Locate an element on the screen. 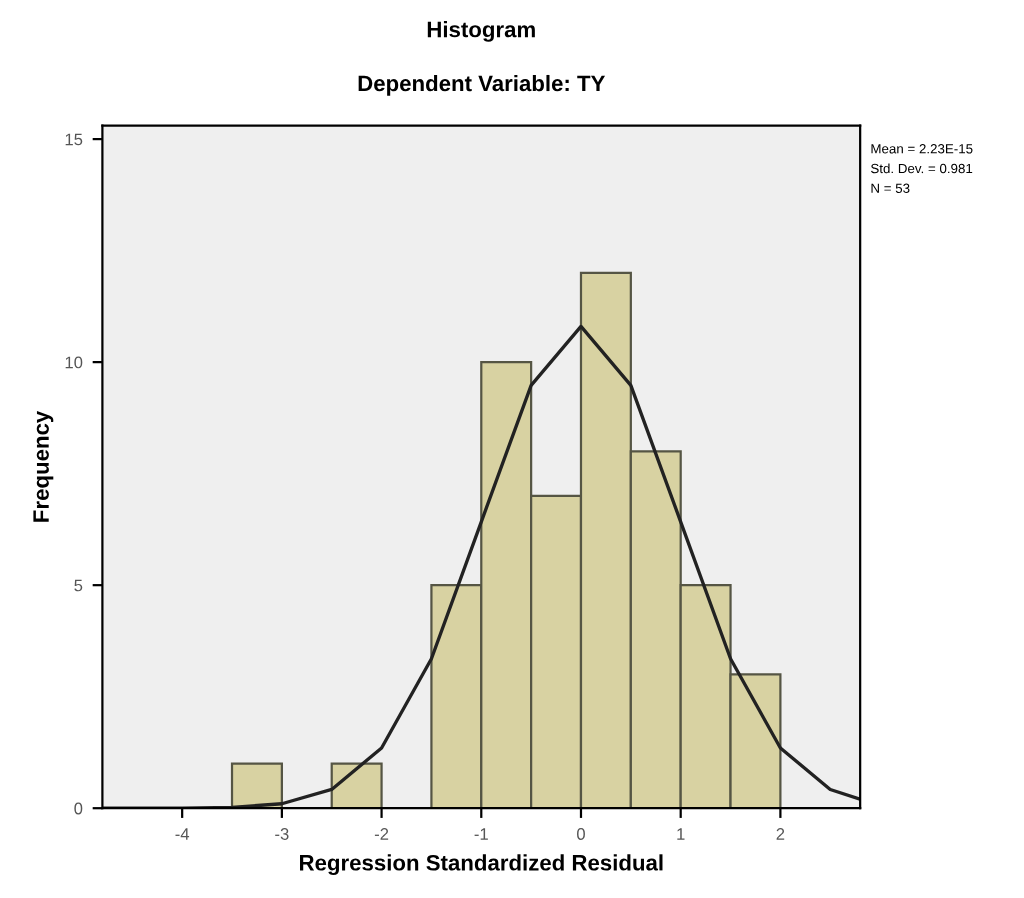  x-tick-label: -2 is located at coordinates (381, 834).